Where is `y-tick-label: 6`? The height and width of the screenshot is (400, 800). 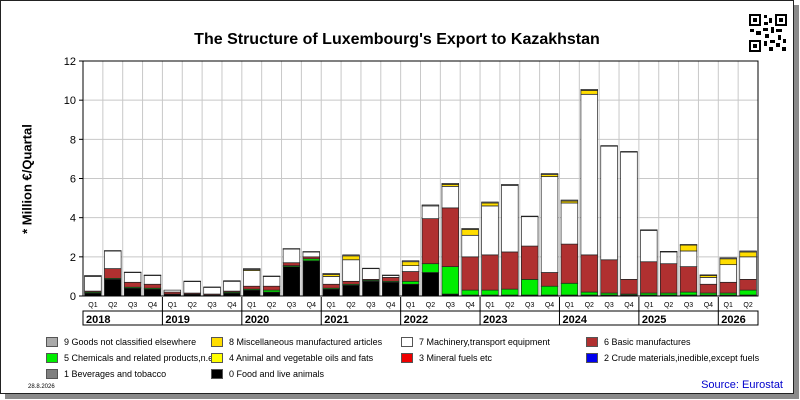 y-tick-label: 6 is located at coordinates (73, 180).